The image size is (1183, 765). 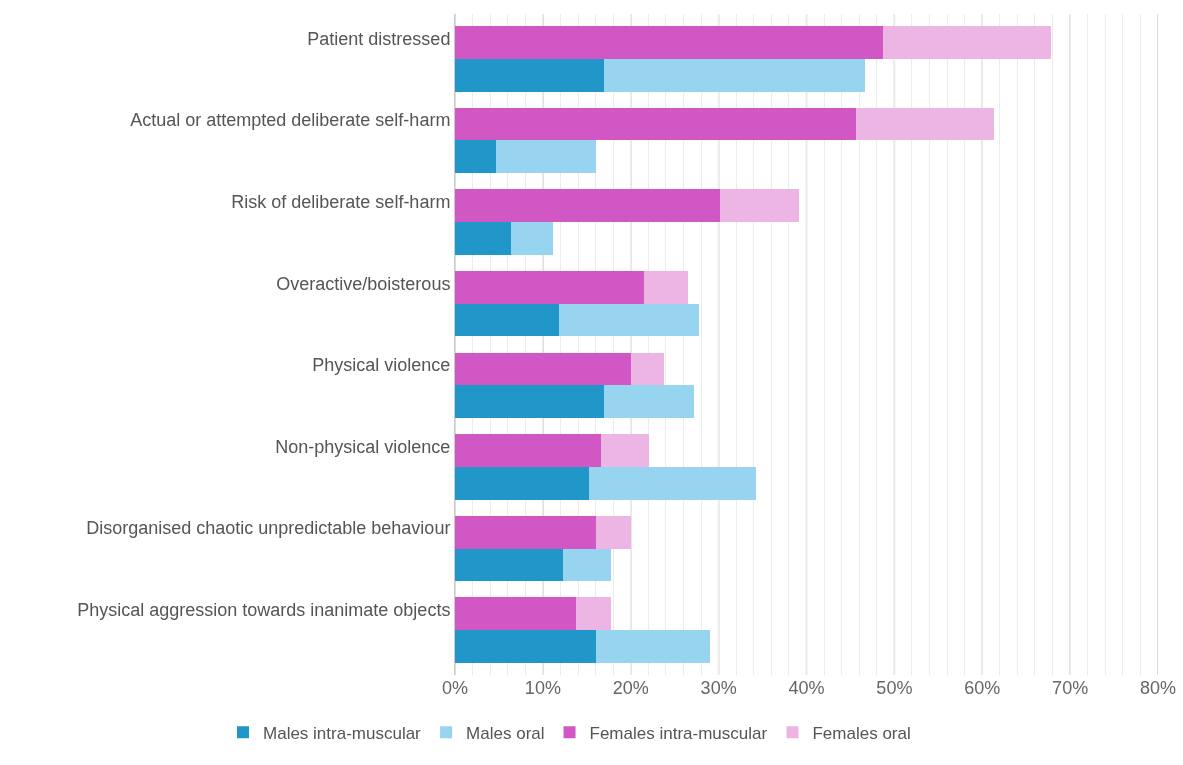 I want to click on x-tick-label: 60%, so click(x=982, y=688).